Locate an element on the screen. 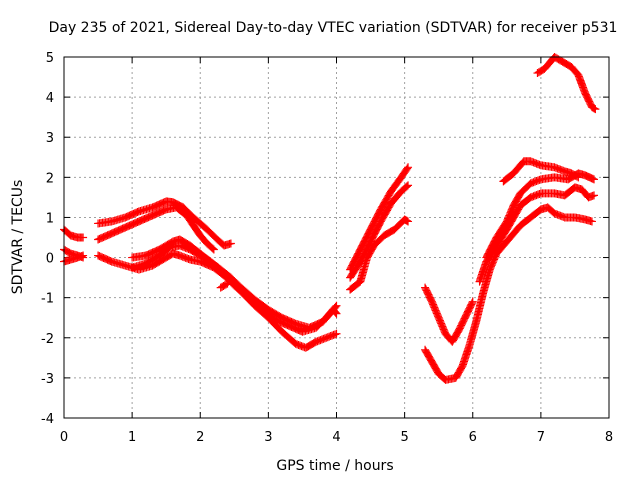  x-tick-label: 5 is located at coordinates (404, 437).